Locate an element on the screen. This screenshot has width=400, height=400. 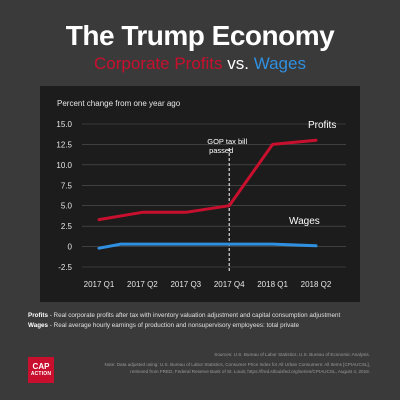
page-subtitle: Corporate Profits vs. Wages is located at coordinates (200, 64).